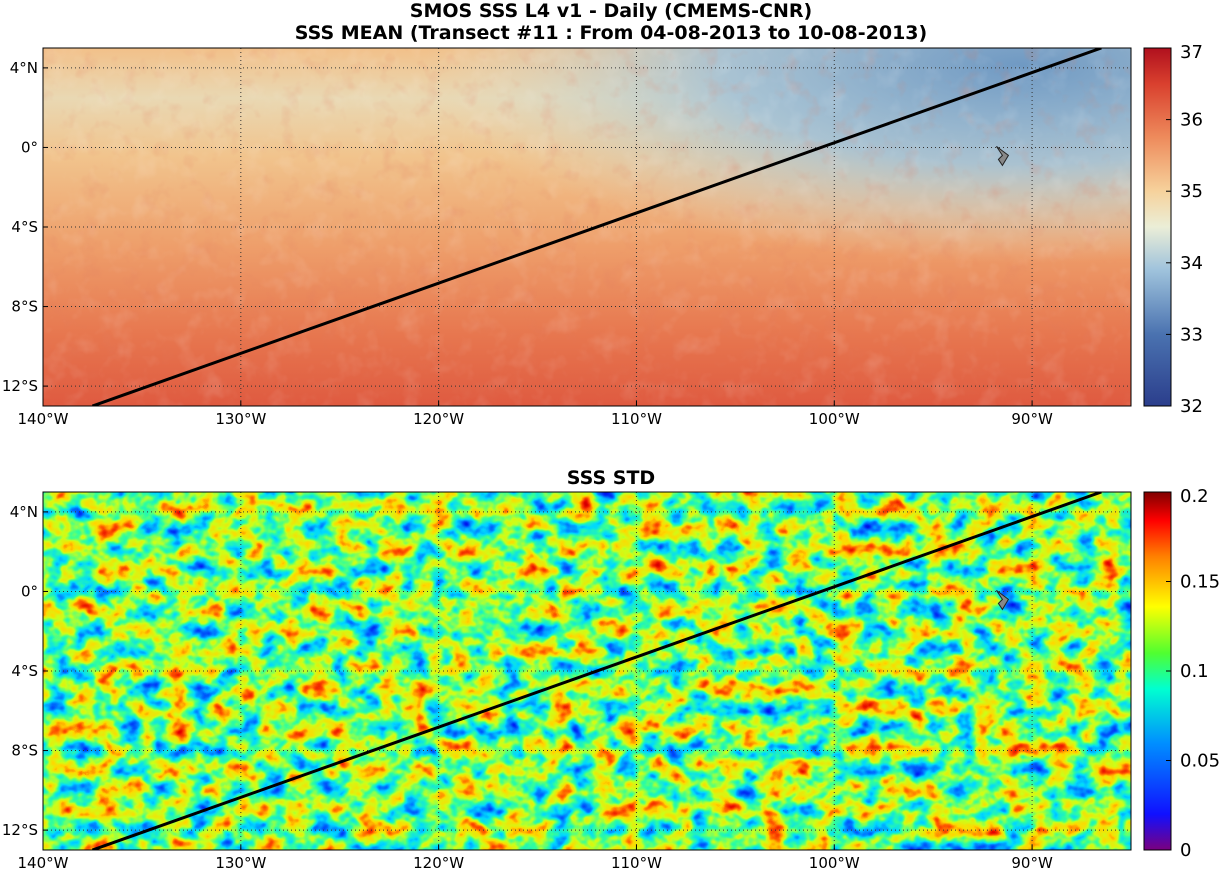 The image size is (1222, 871). Describe the element at coordinates (1200, 761) in the screenshot. I see `colorbar-tick-label: 0.05` at that location.